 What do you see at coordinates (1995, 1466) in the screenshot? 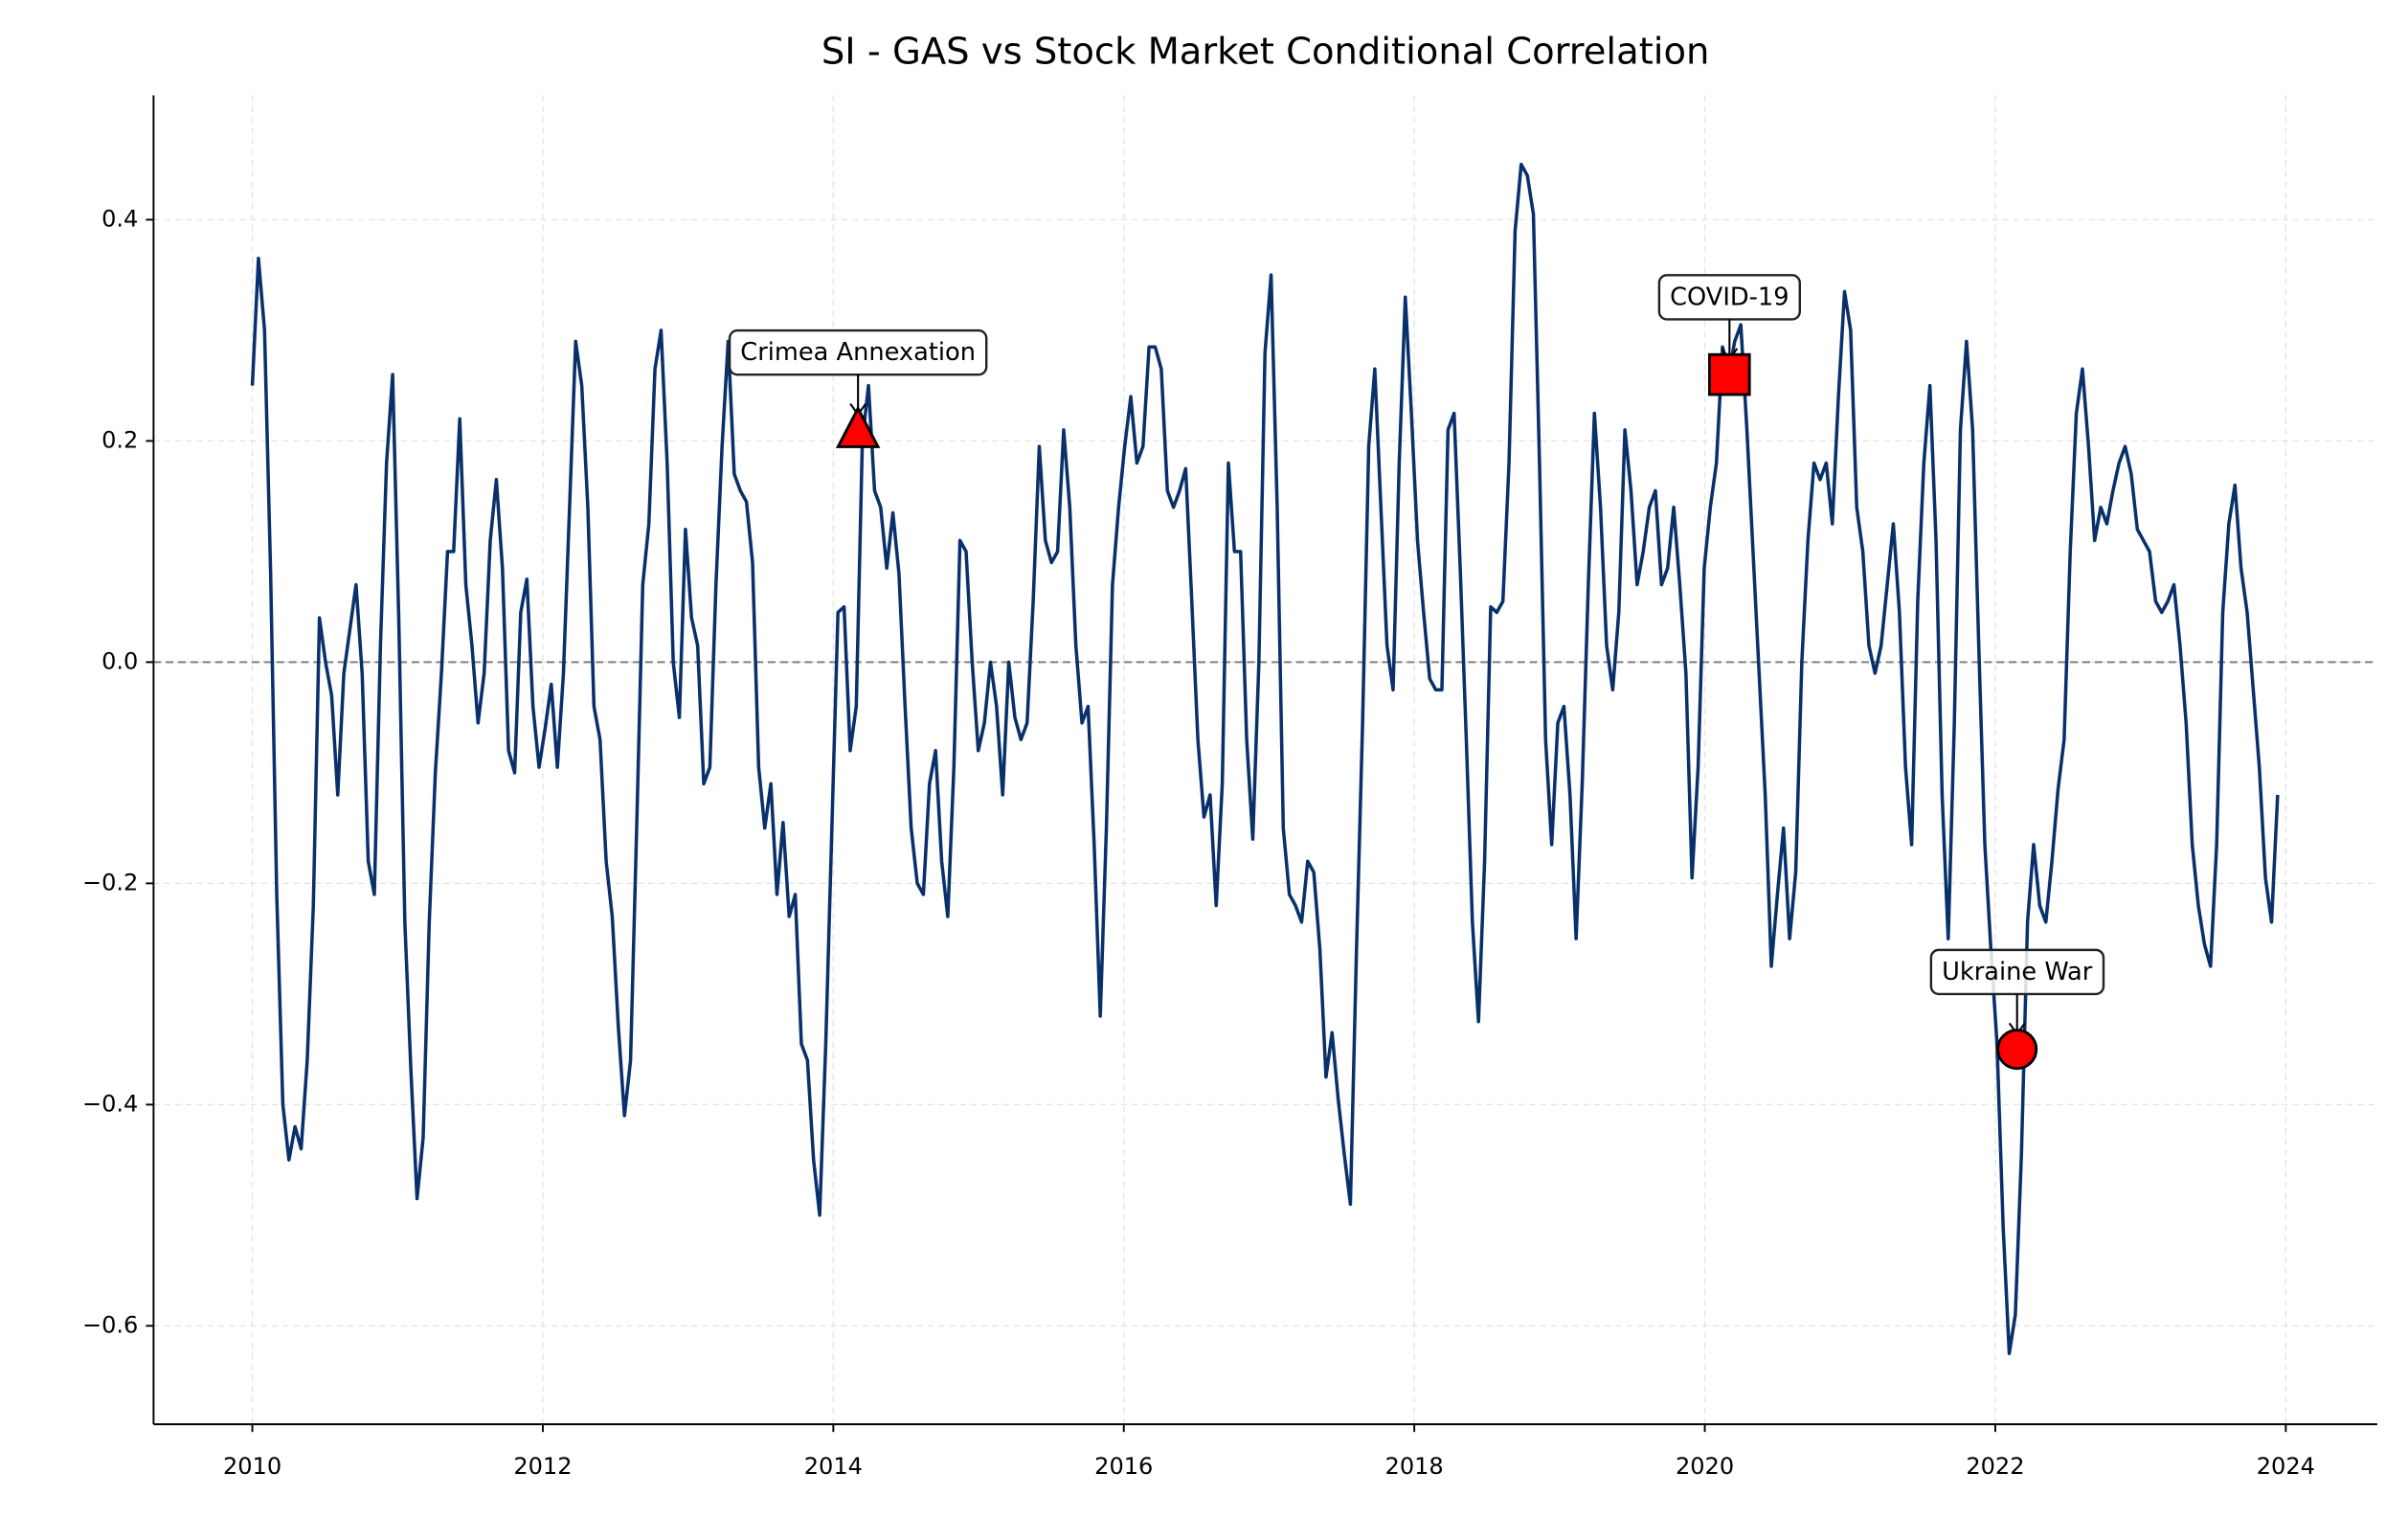
I see `x-tick-label: 2022` at bounding box center [1995, 1466].